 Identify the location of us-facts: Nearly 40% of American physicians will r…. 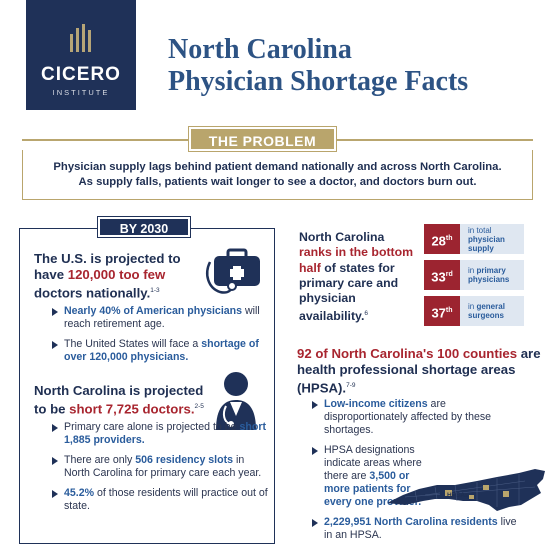
(157, 338).